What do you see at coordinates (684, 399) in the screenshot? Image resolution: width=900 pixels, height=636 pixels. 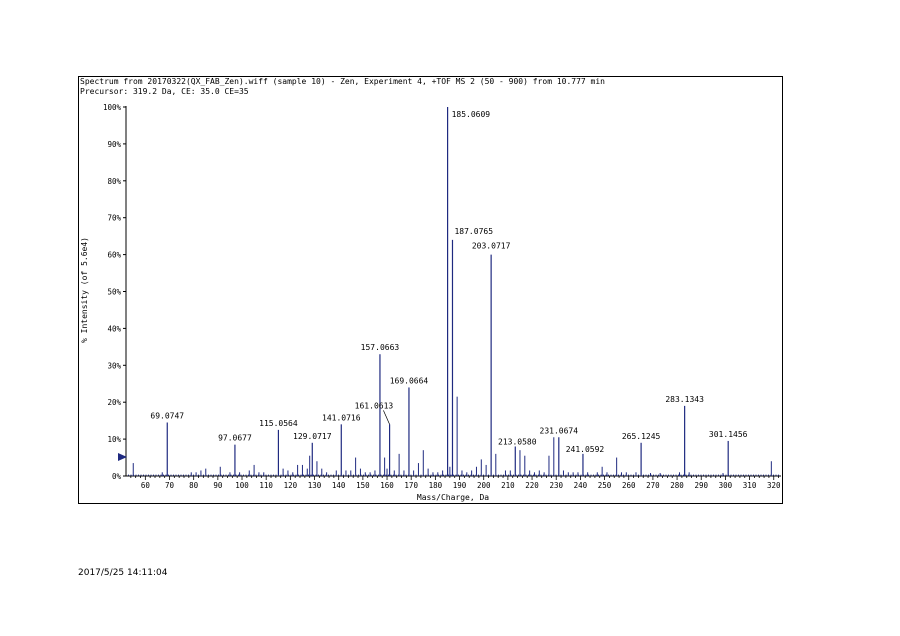 I see `peak-label: 283.1343` at bounding box center [684, 399].